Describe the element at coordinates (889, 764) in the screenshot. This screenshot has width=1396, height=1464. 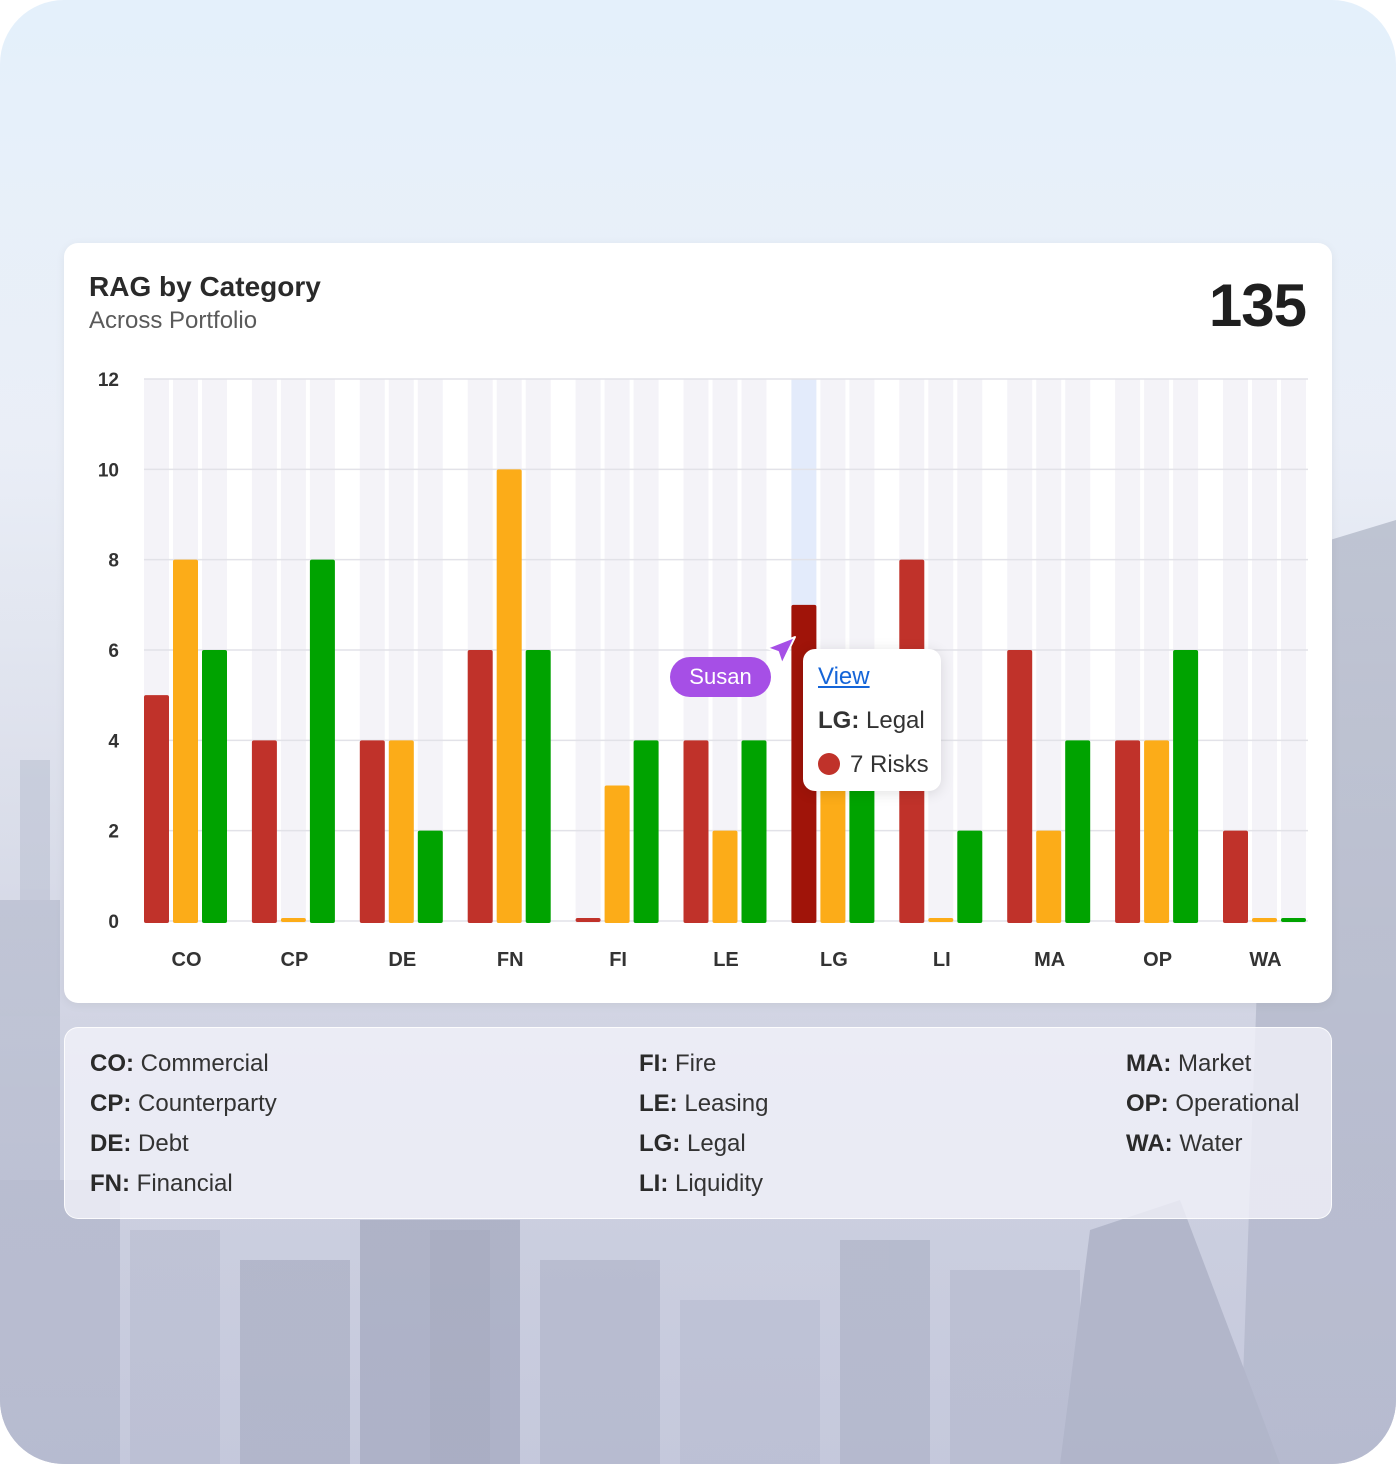
I see `tooltip-risk-text: 7 Risks` at that location.